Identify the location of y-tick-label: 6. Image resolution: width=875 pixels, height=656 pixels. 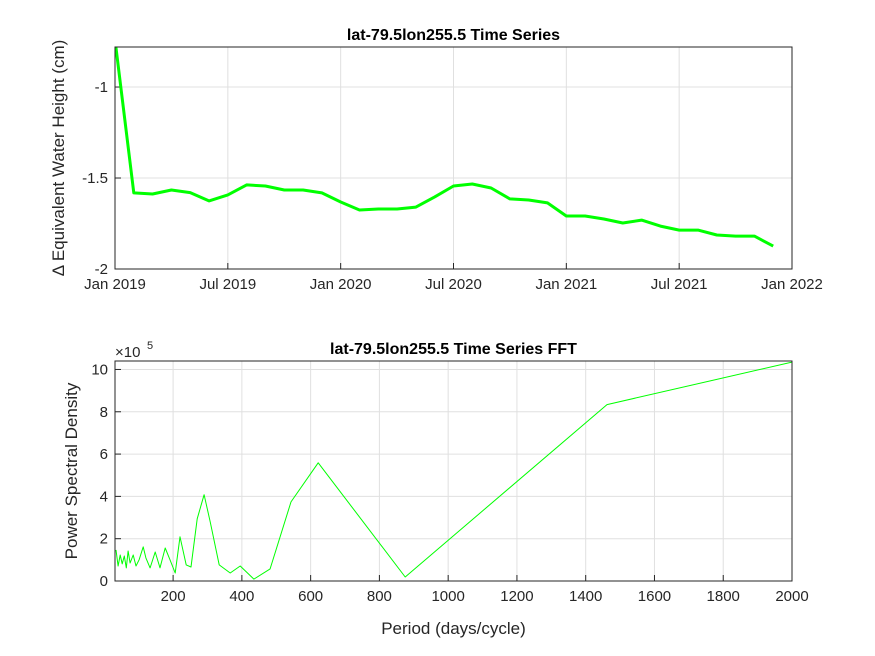
(104, 454).